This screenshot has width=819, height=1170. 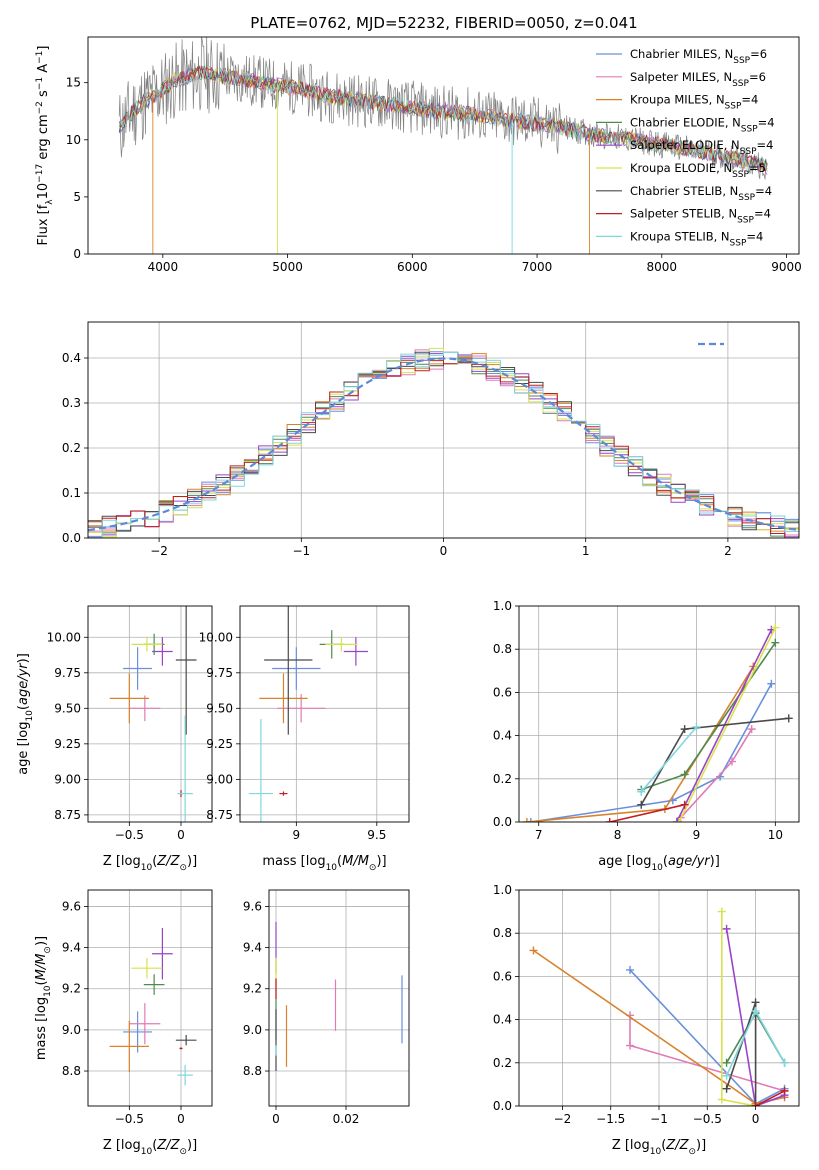 What do you see at coordinates (287, 267) in the screenshot?
I see `x-tick-label: 5000` at bounding box center [287, 267].